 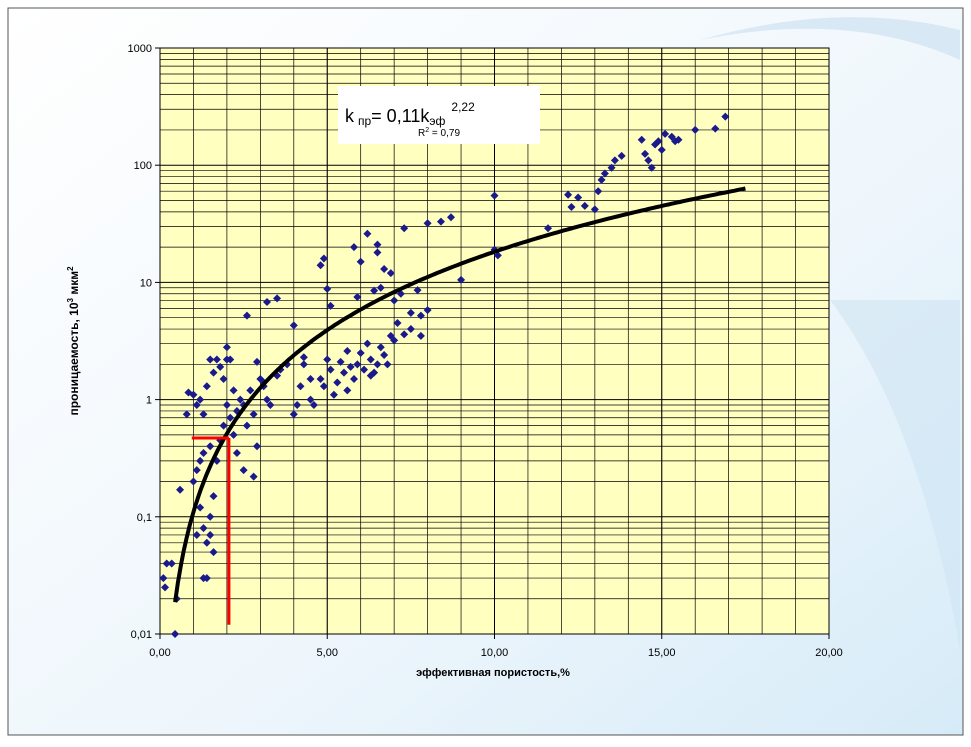 I want to click on x-axis-label: эффективная пористость,%, so click(x=493, y=673).